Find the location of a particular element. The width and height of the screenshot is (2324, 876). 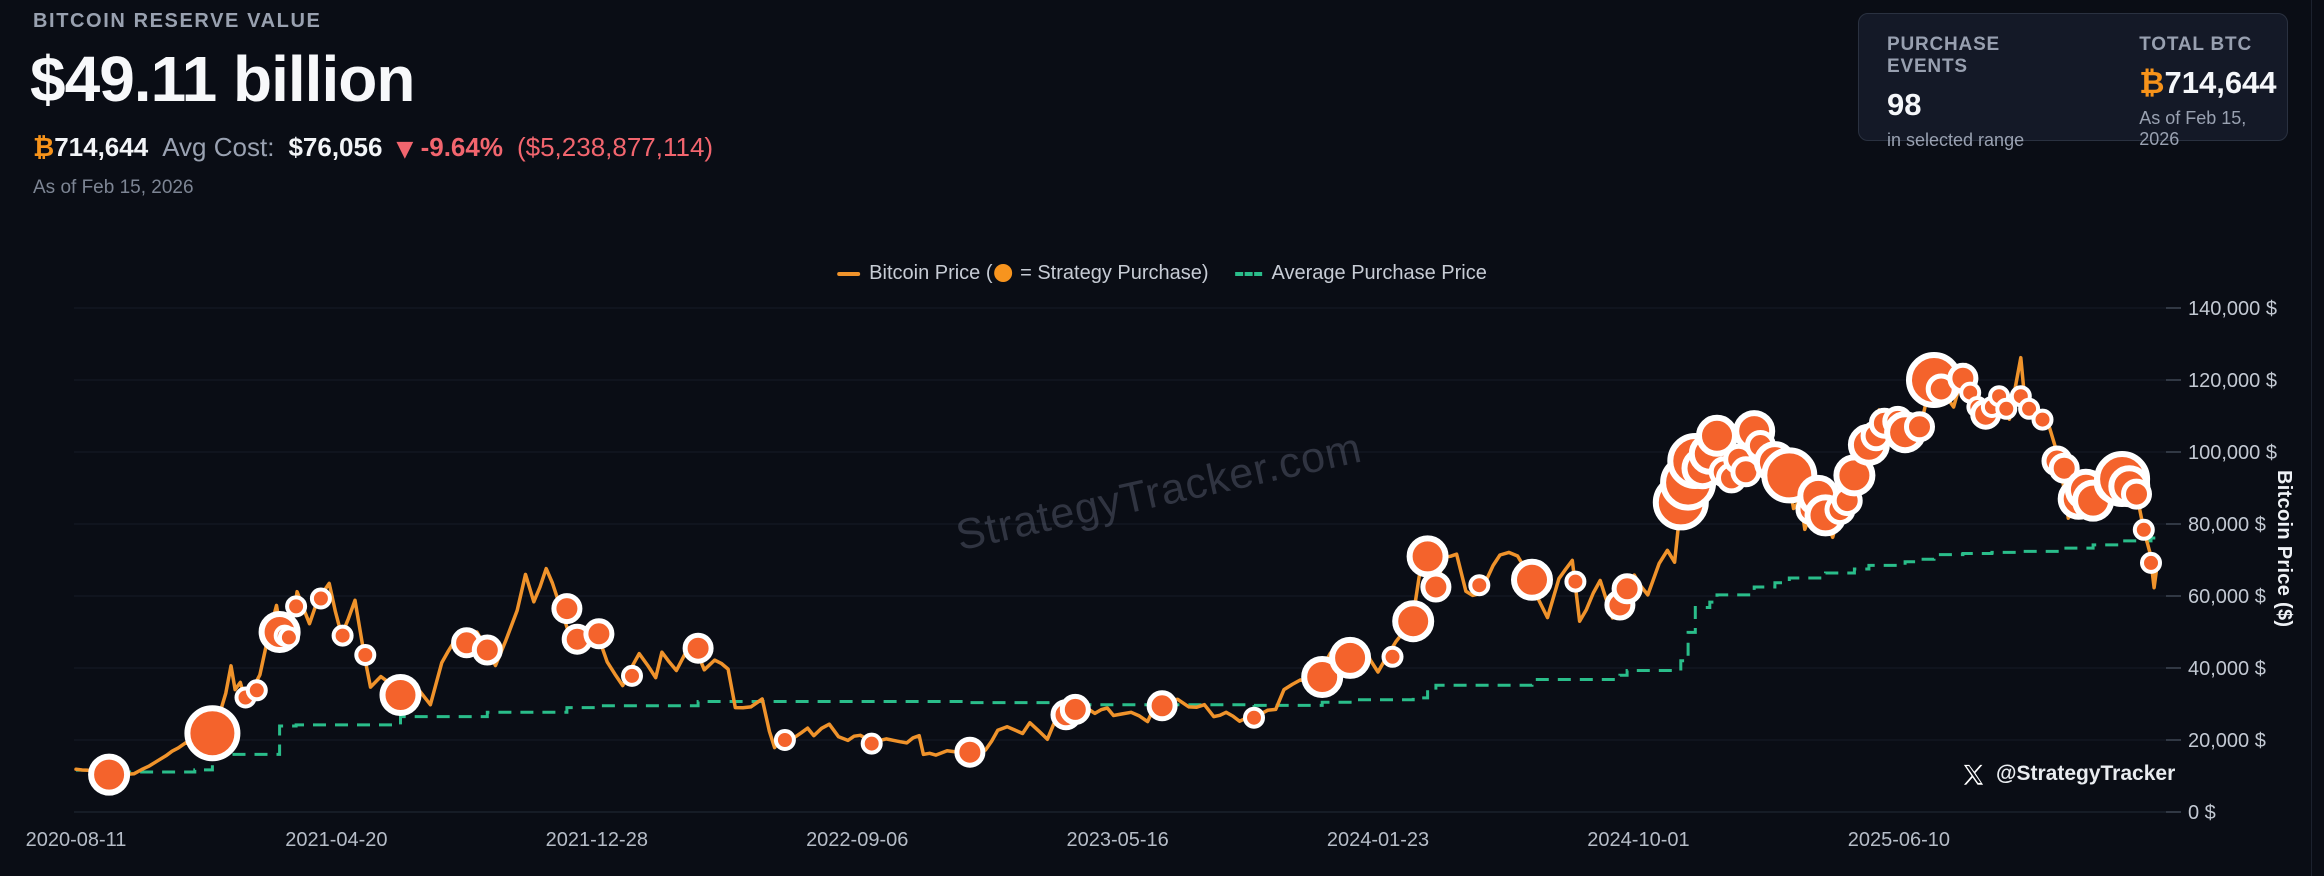

change-percent: ▼ -9.64% is located at coordinates (449, 147).